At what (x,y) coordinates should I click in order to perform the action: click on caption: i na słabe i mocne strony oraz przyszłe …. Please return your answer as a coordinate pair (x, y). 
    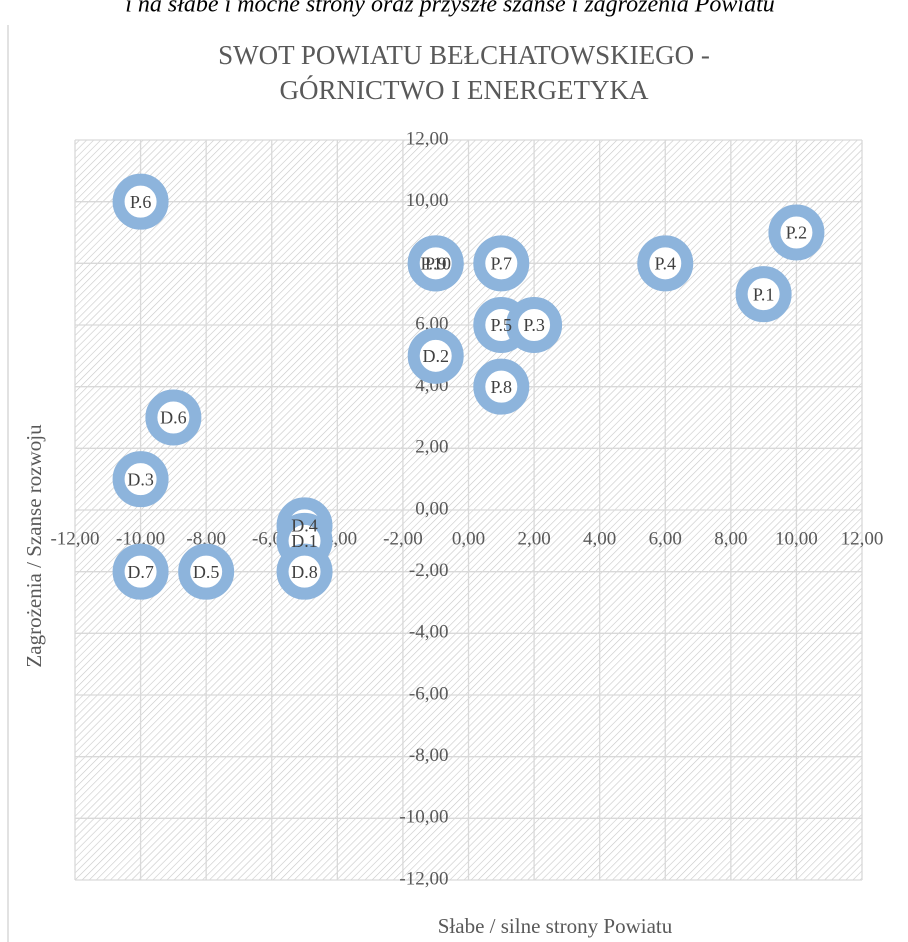
    Looking at the image, I should click on (450, 9).